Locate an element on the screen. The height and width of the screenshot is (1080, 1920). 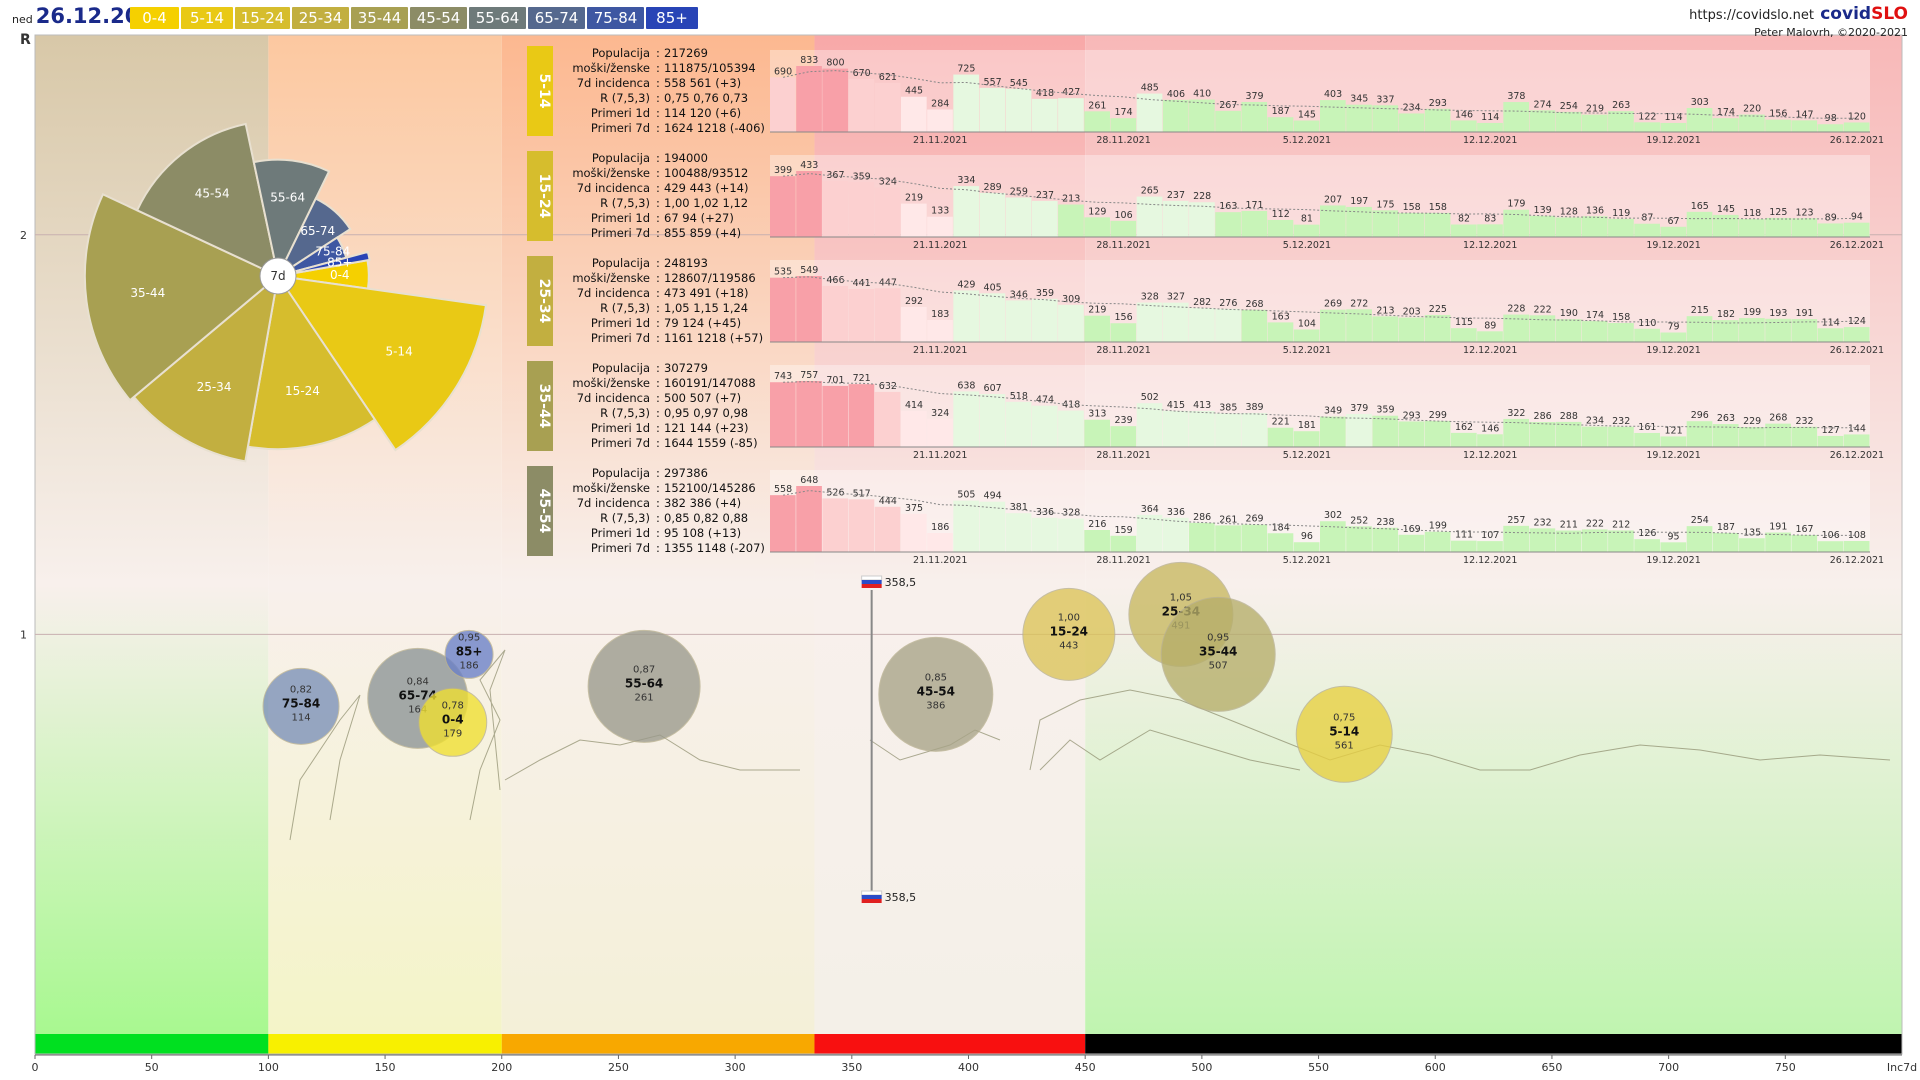
panel-bar-label: 179 is located at coordinates (1516, 204).